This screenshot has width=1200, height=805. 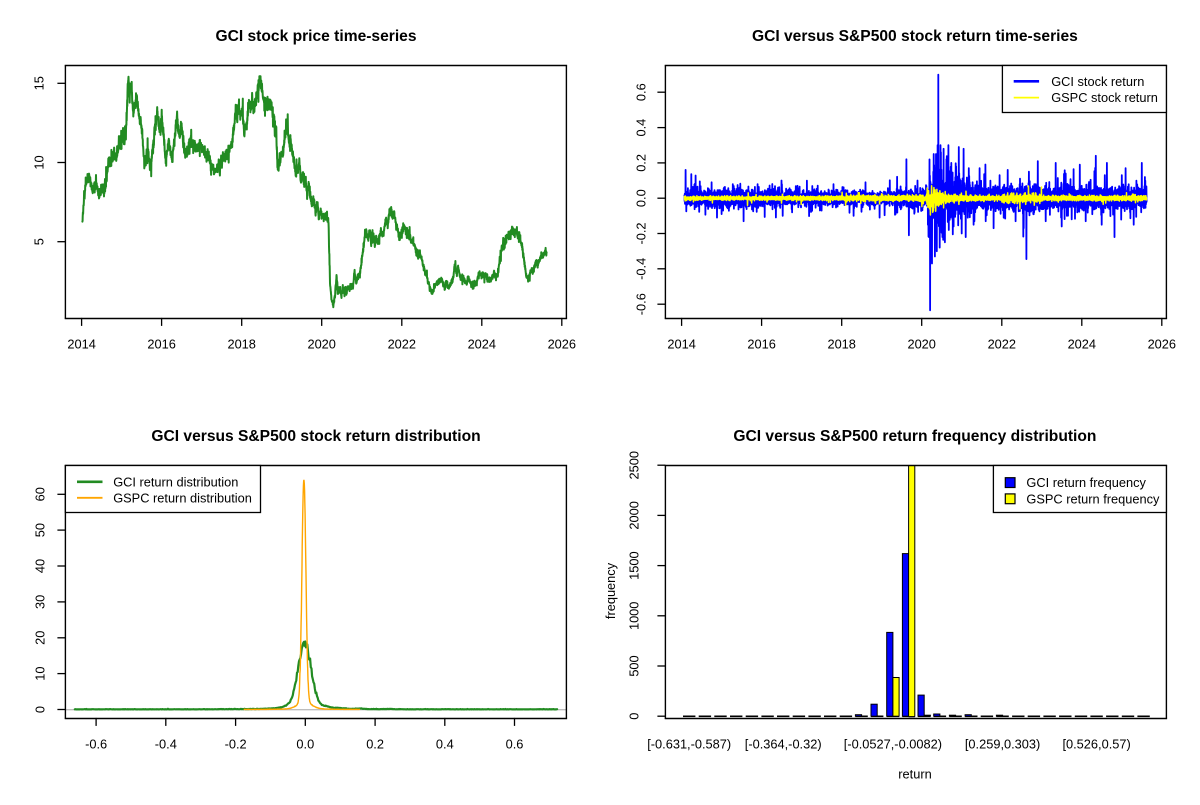 I want to click on svg-text: 2500, so click(x=634, y=465).